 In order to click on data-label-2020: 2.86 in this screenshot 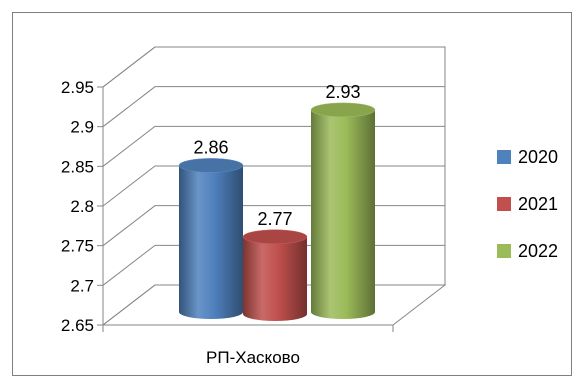, I will do `click(210, 147)`.